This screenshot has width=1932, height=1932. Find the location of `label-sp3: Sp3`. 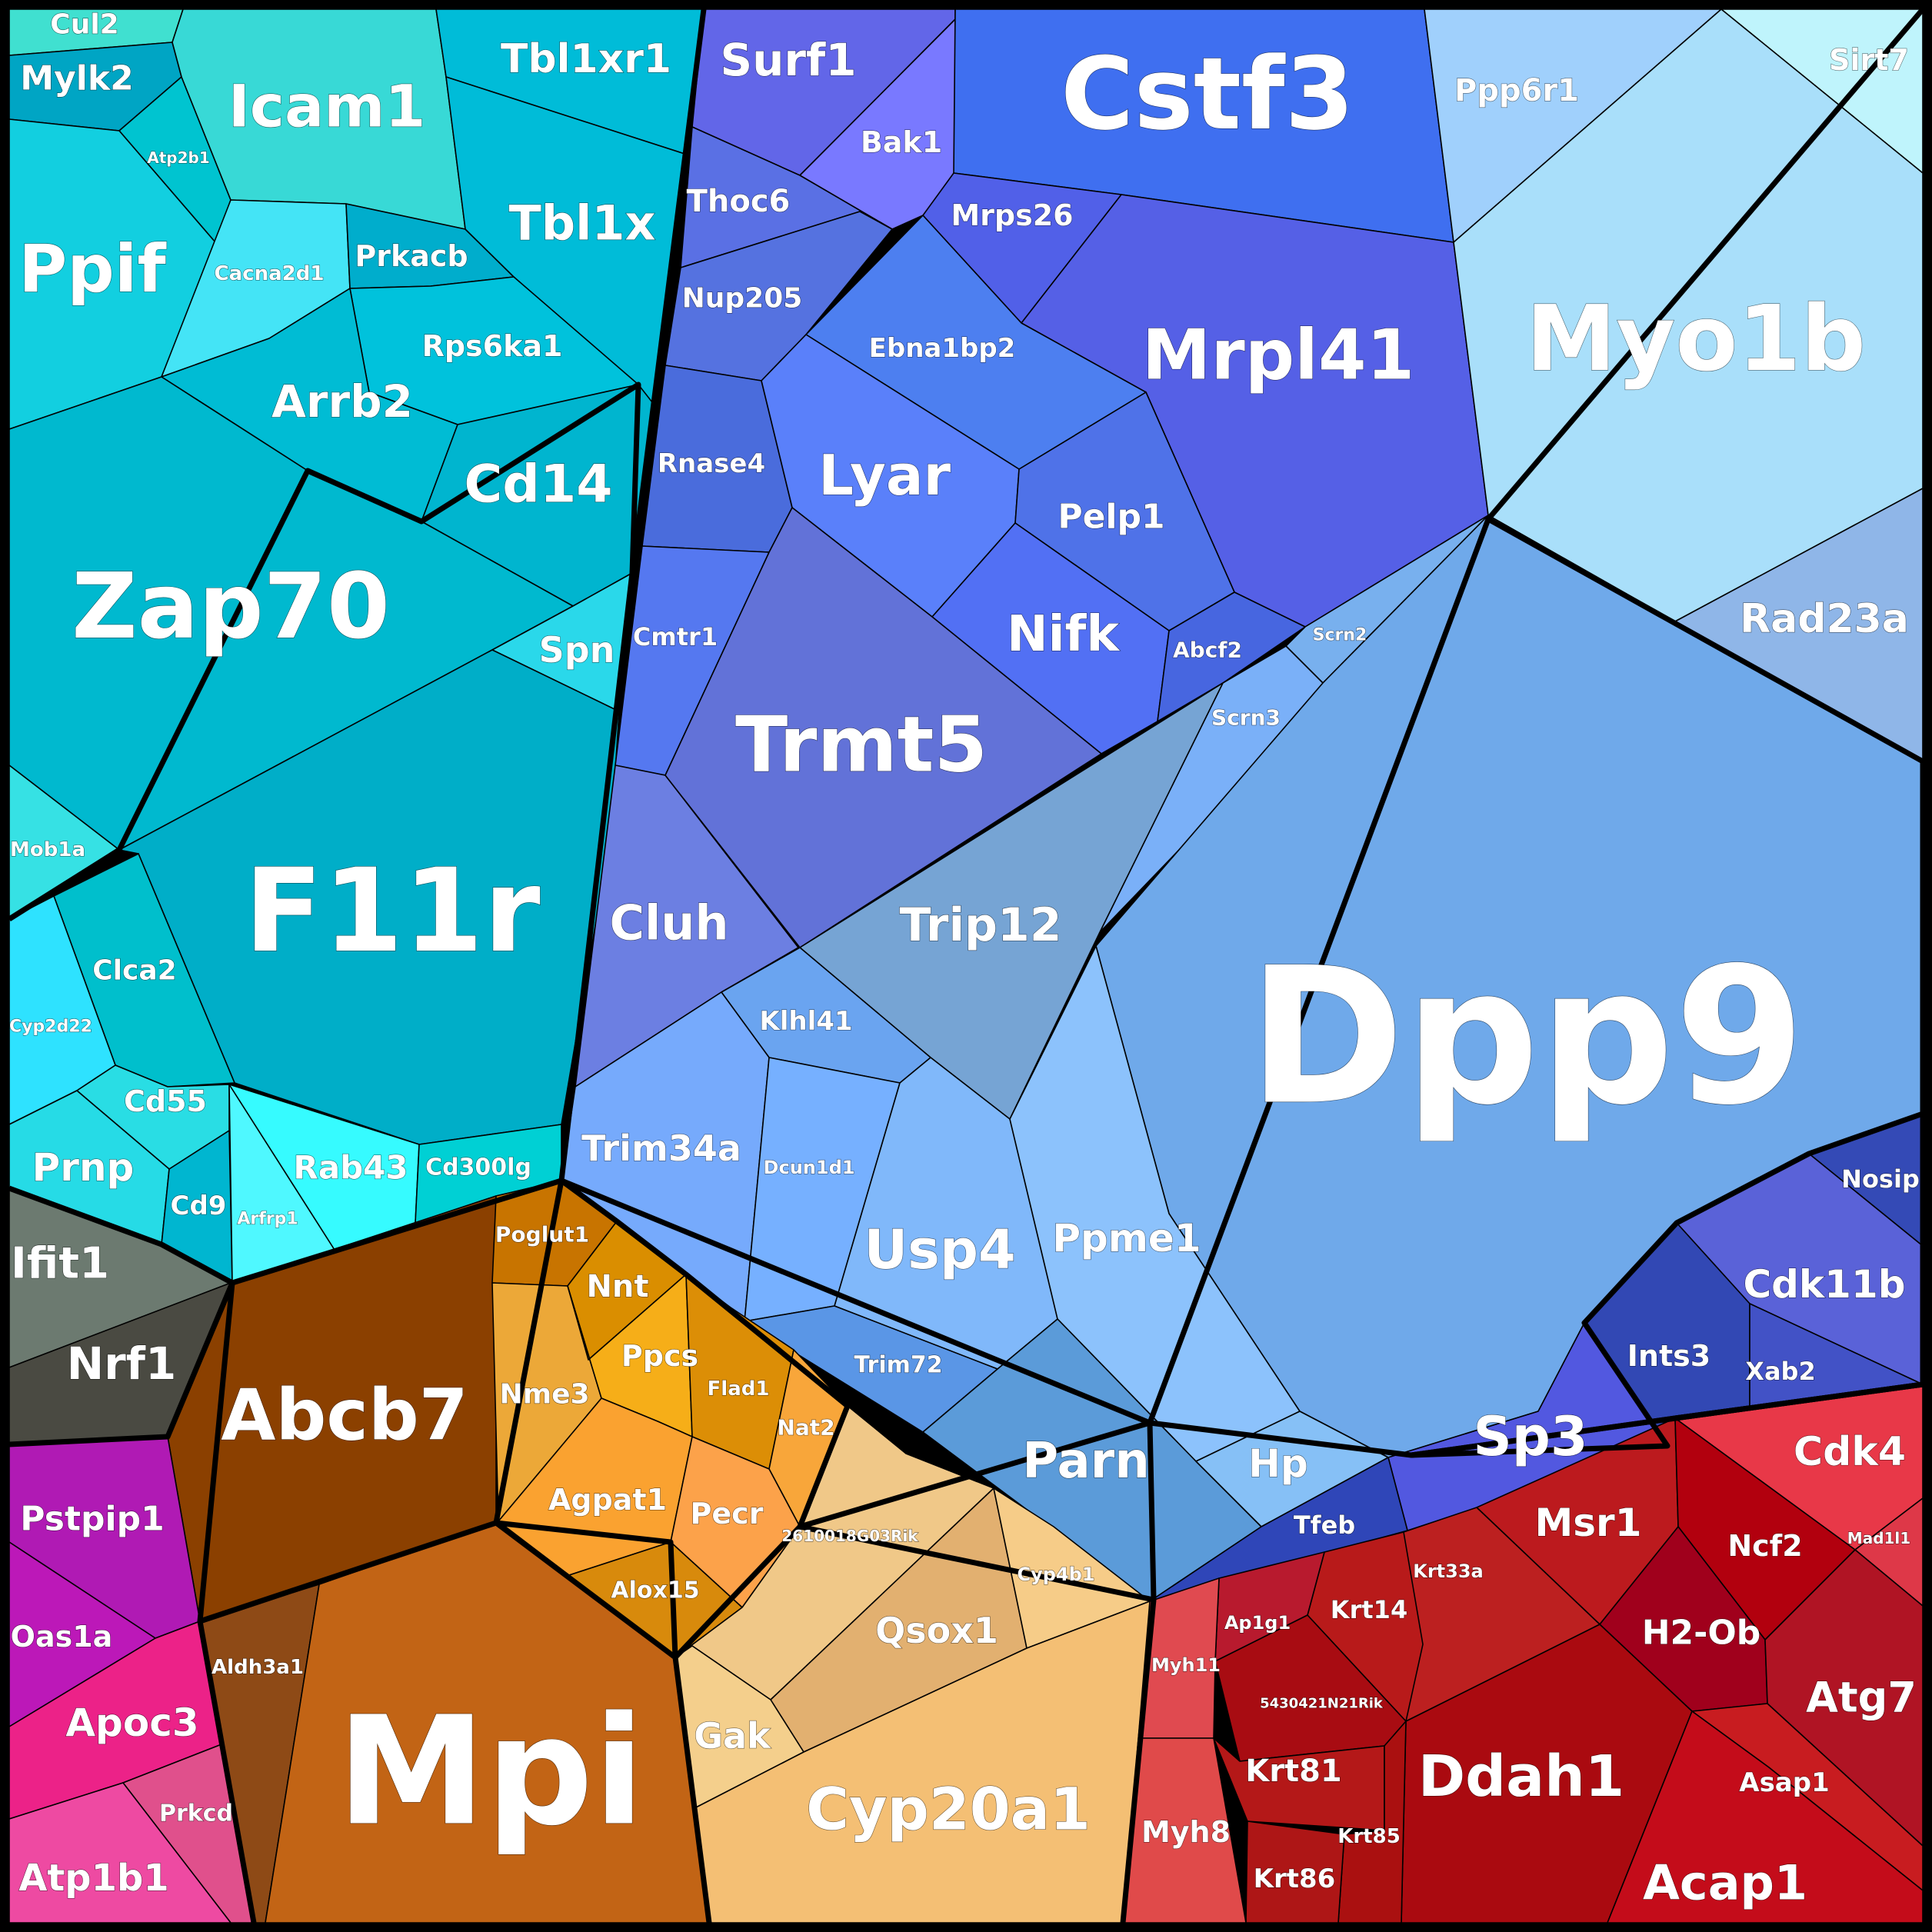

label-sp3: Sp3 is located at coordinates (1530, 1436).